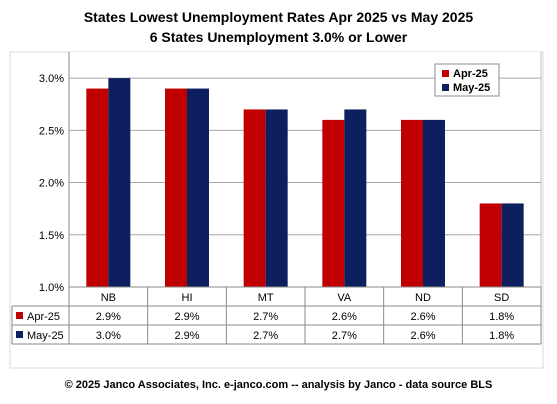 Image resolution: width=557 pixels, height=404 pixels. What do you see at coordinates (278, 37) in the screenshot?
I see `chart-subtitle: 6 States Unemployment 3.0% or Lower` at bounding box center [278, 37].